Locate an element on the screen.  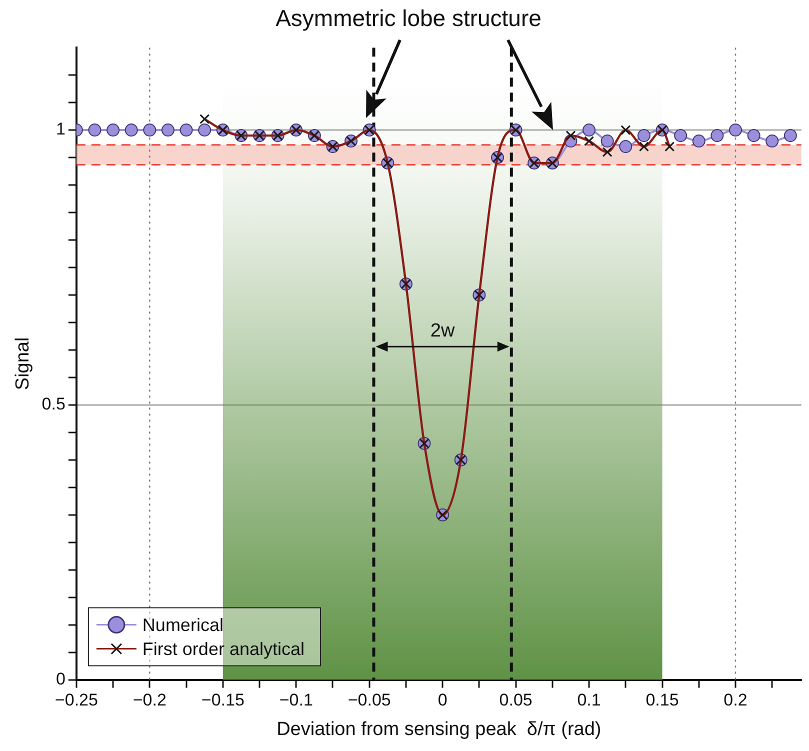
x-tick-label: −0.15 is located at coordinates (222, 700).